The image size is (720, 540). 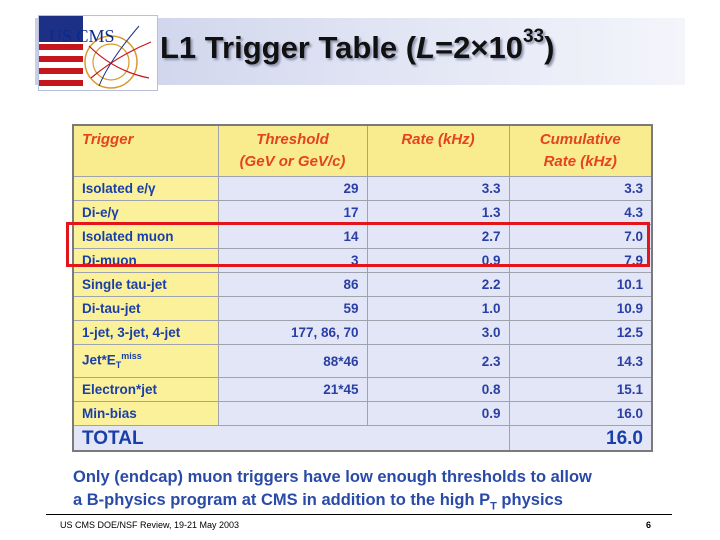 What do you see at coordinates (580, 212) in the screenshot?
I see `cumulative-cell: 4.3` at bounding box center [580, 212].